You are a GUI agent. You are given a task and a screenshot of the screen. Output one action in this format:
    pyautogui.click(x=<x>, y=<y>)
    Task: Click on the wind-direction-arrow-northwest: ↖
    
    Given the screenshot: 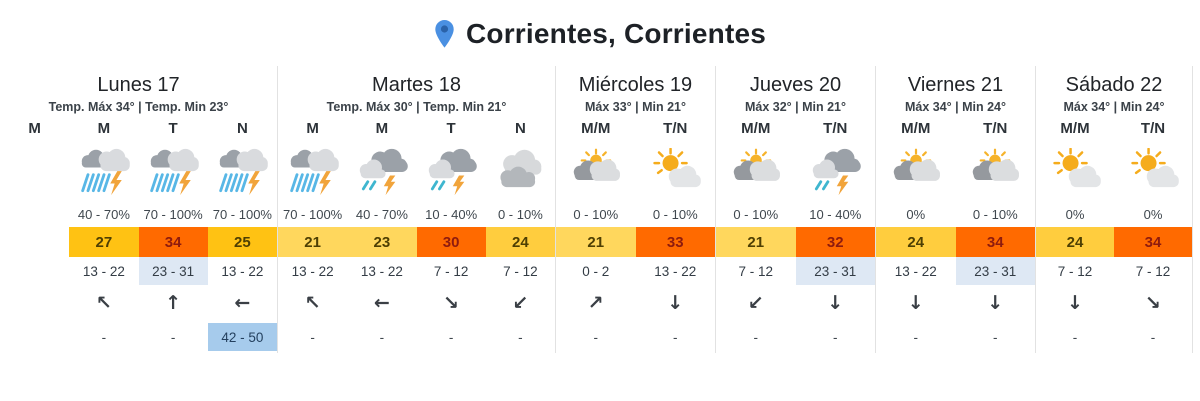 What is the action you would take?
    pyautogui.click(x=312, y=303)
    